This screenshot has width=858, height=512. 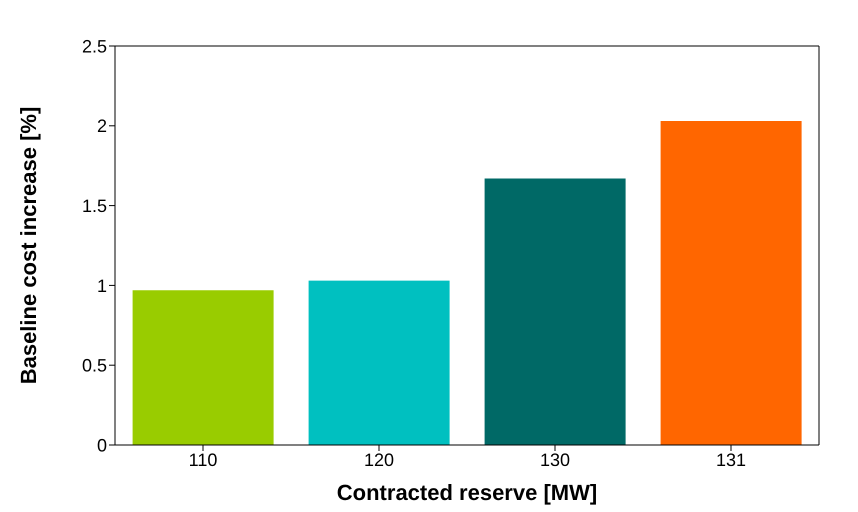 I want to click on y-tick-label: 1, so click(x=101, y=286).